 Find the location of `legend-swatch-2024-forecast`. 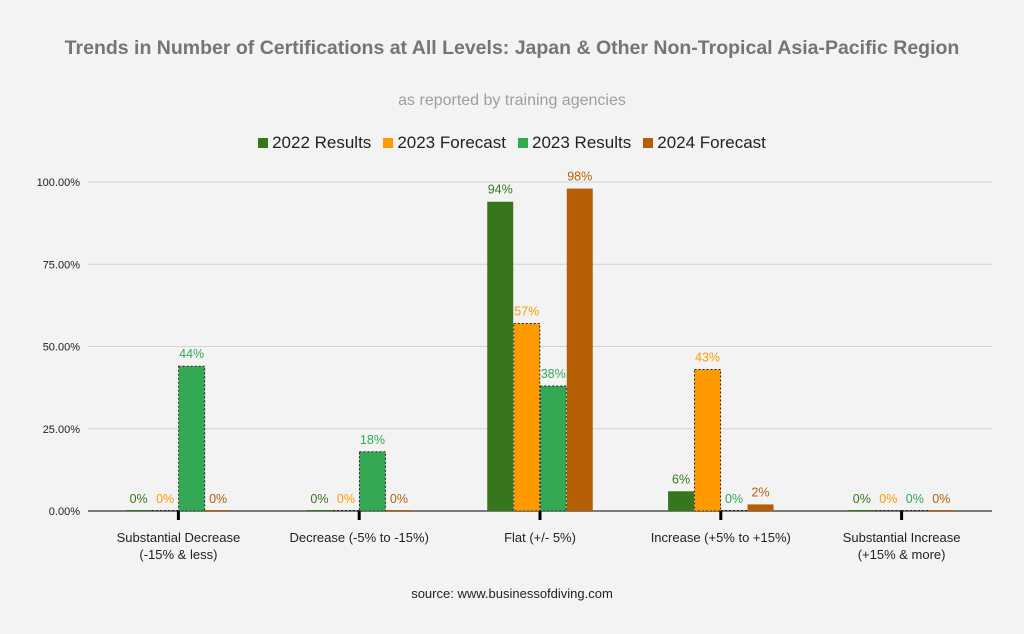

legend-swatch-2024-forecast is located at coordinates (648, 143).